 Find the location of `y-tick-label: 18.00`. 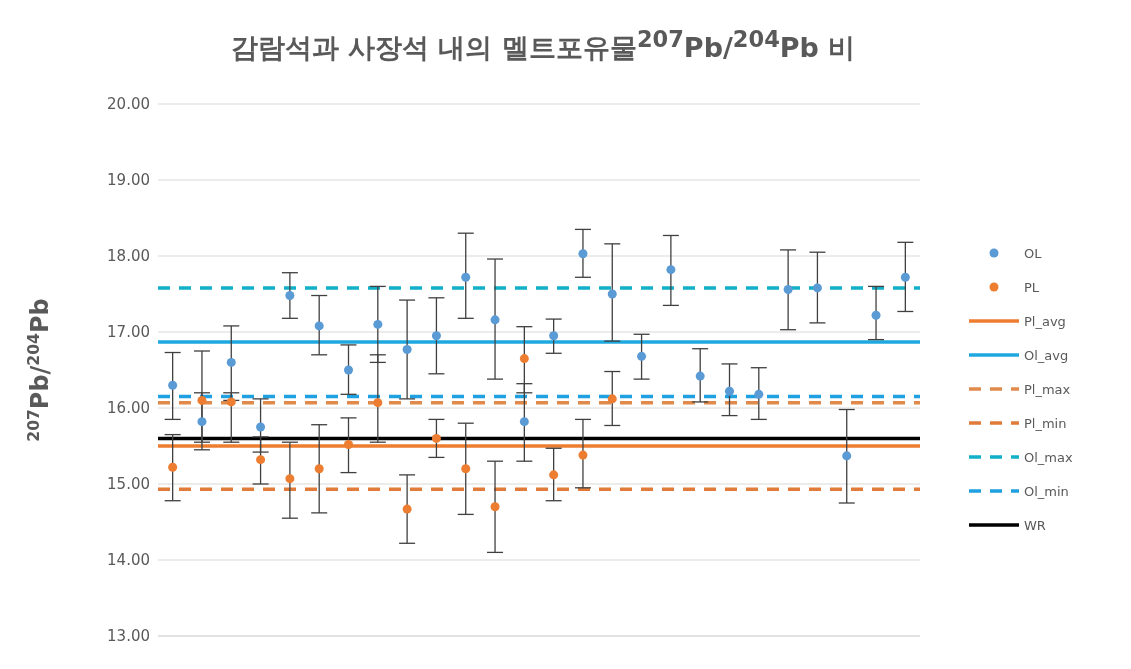

y-tick-label: 18.00 is located at coordinates (128, 256).